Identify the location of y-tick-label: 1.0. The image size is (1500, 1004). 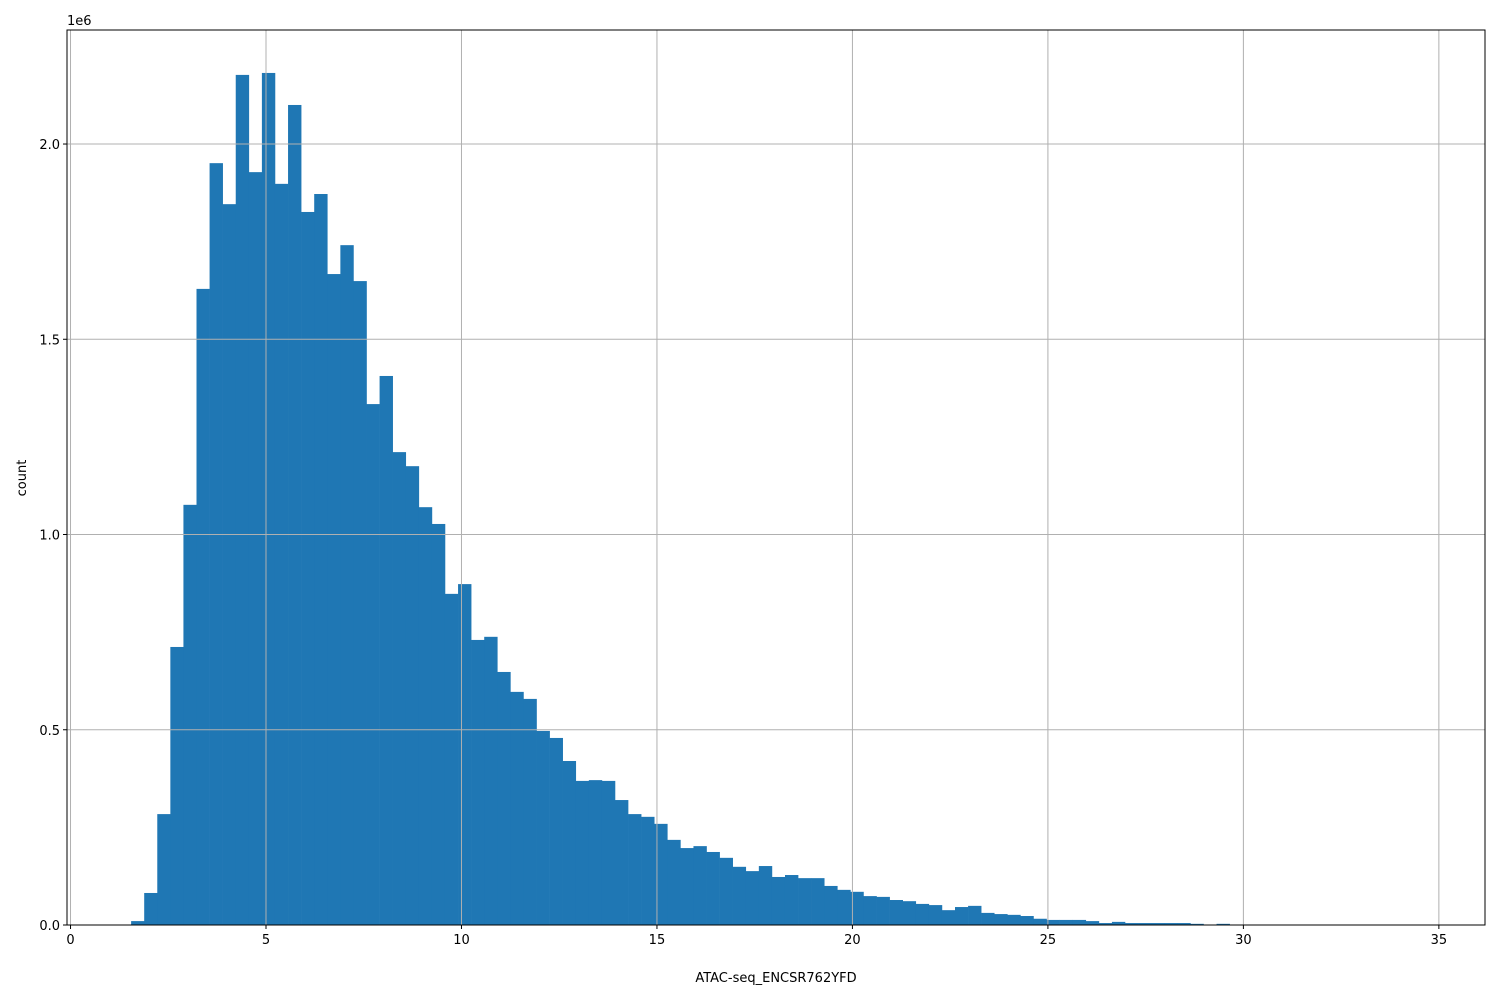
(49, 536).